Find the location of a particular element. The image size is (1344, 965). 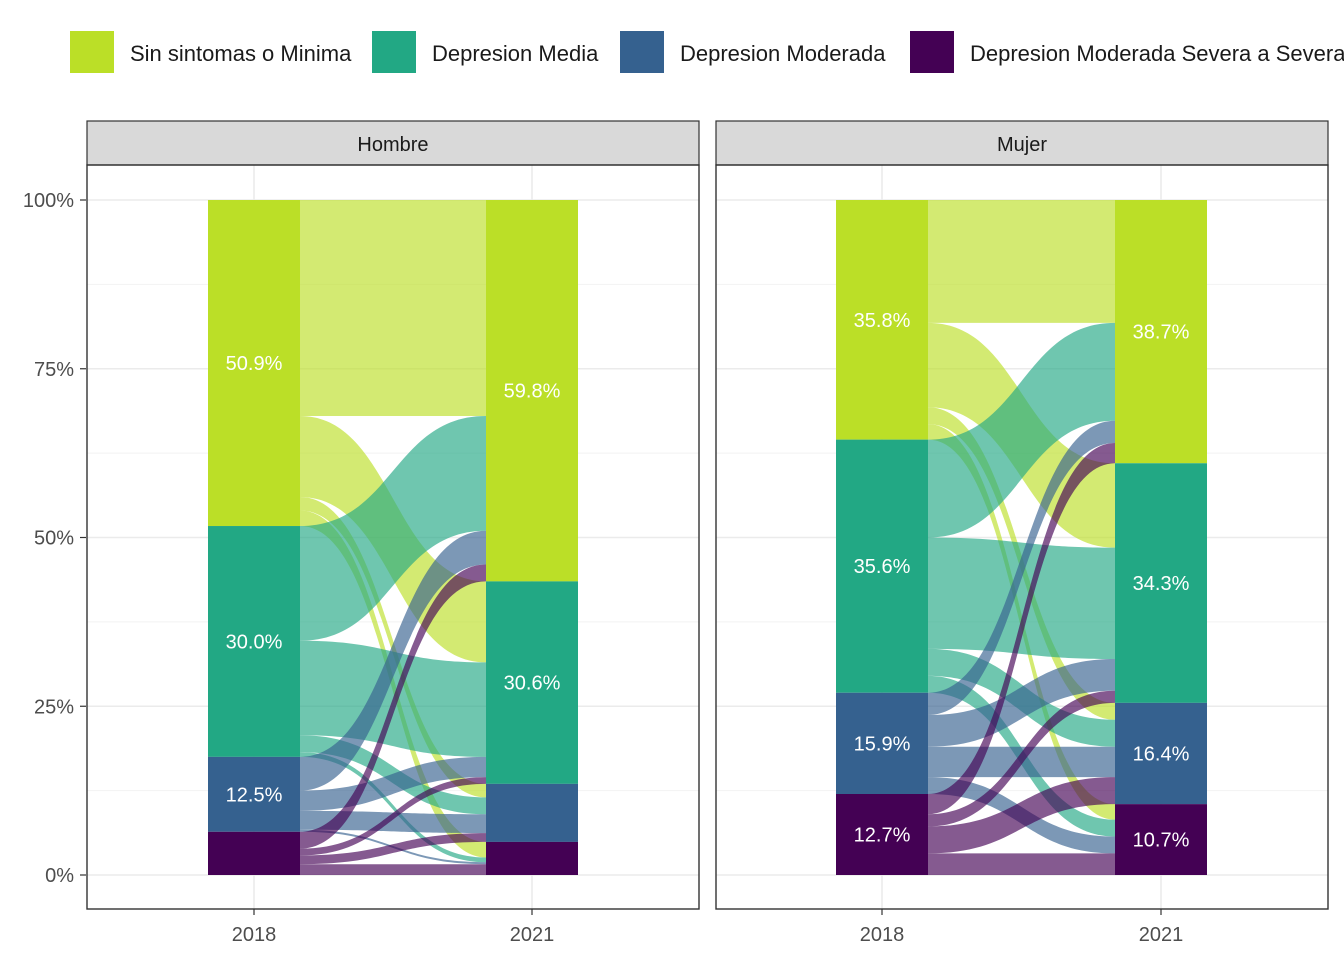

panel-title: Mujer is located at coordinates (1022, 145).